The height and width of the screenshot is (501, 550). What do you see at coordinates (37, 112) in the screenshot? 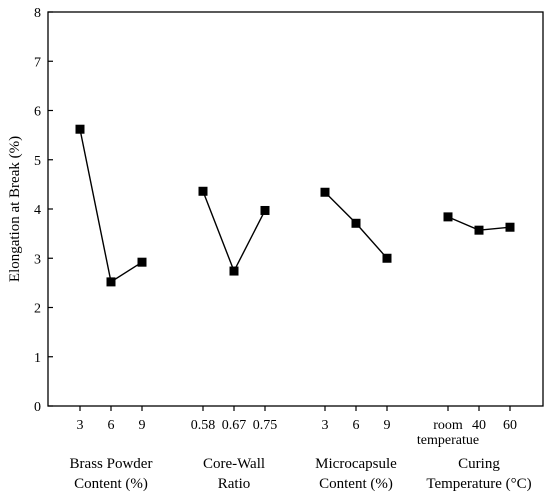
I see `y-tick-label: 6` at bounding box center [37, 112].